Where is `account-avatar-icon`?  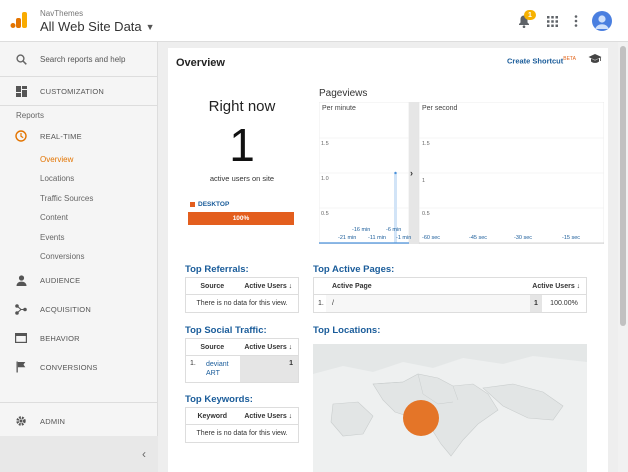
account-avatar-icon is located at coordinates (602, 21).